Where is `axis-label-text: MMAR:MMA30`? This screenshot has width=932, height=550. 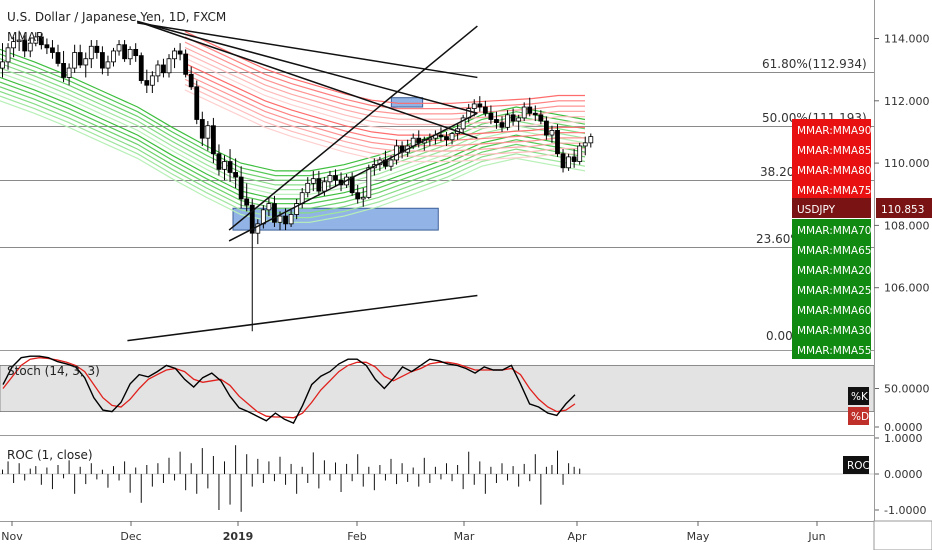
axis-label-text: MMAR:MMA30 is located at coordinates (834, 331).